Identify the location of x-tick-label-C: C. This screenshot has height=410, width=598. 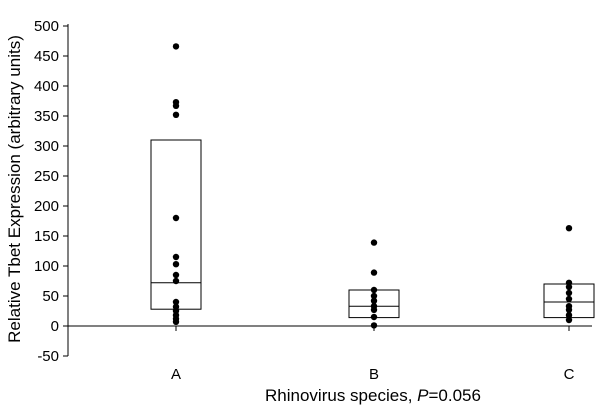
(569, 374).